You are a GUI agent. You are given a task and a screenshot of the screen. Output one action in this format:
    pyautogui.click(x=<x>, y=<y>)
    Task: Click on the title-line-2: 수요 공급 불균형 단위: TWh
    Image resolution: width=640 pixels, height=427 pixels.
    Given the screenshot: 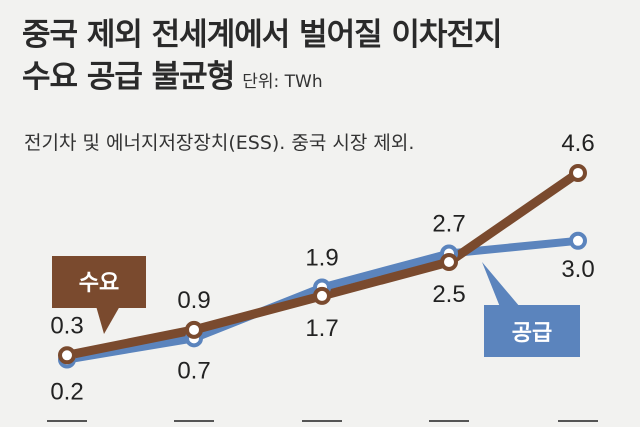 What is the action you would take?
    pyautogui.click(x=262, y=79)
    